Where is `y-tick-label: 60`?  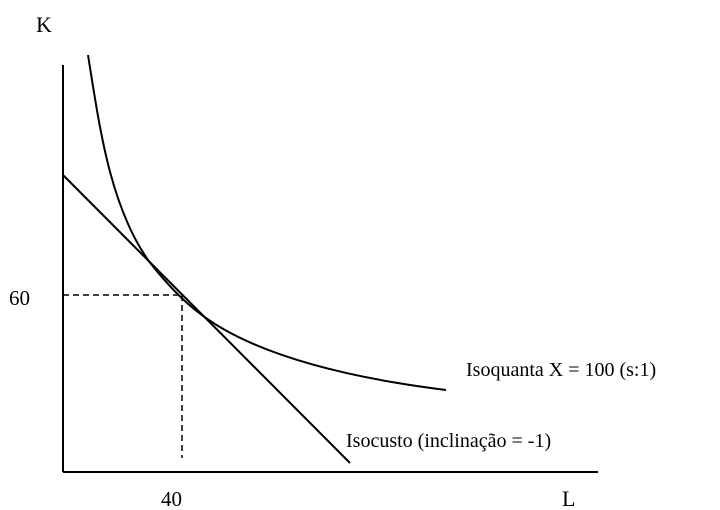
y-tick-label: 60 is located at coordinates (19, 298).